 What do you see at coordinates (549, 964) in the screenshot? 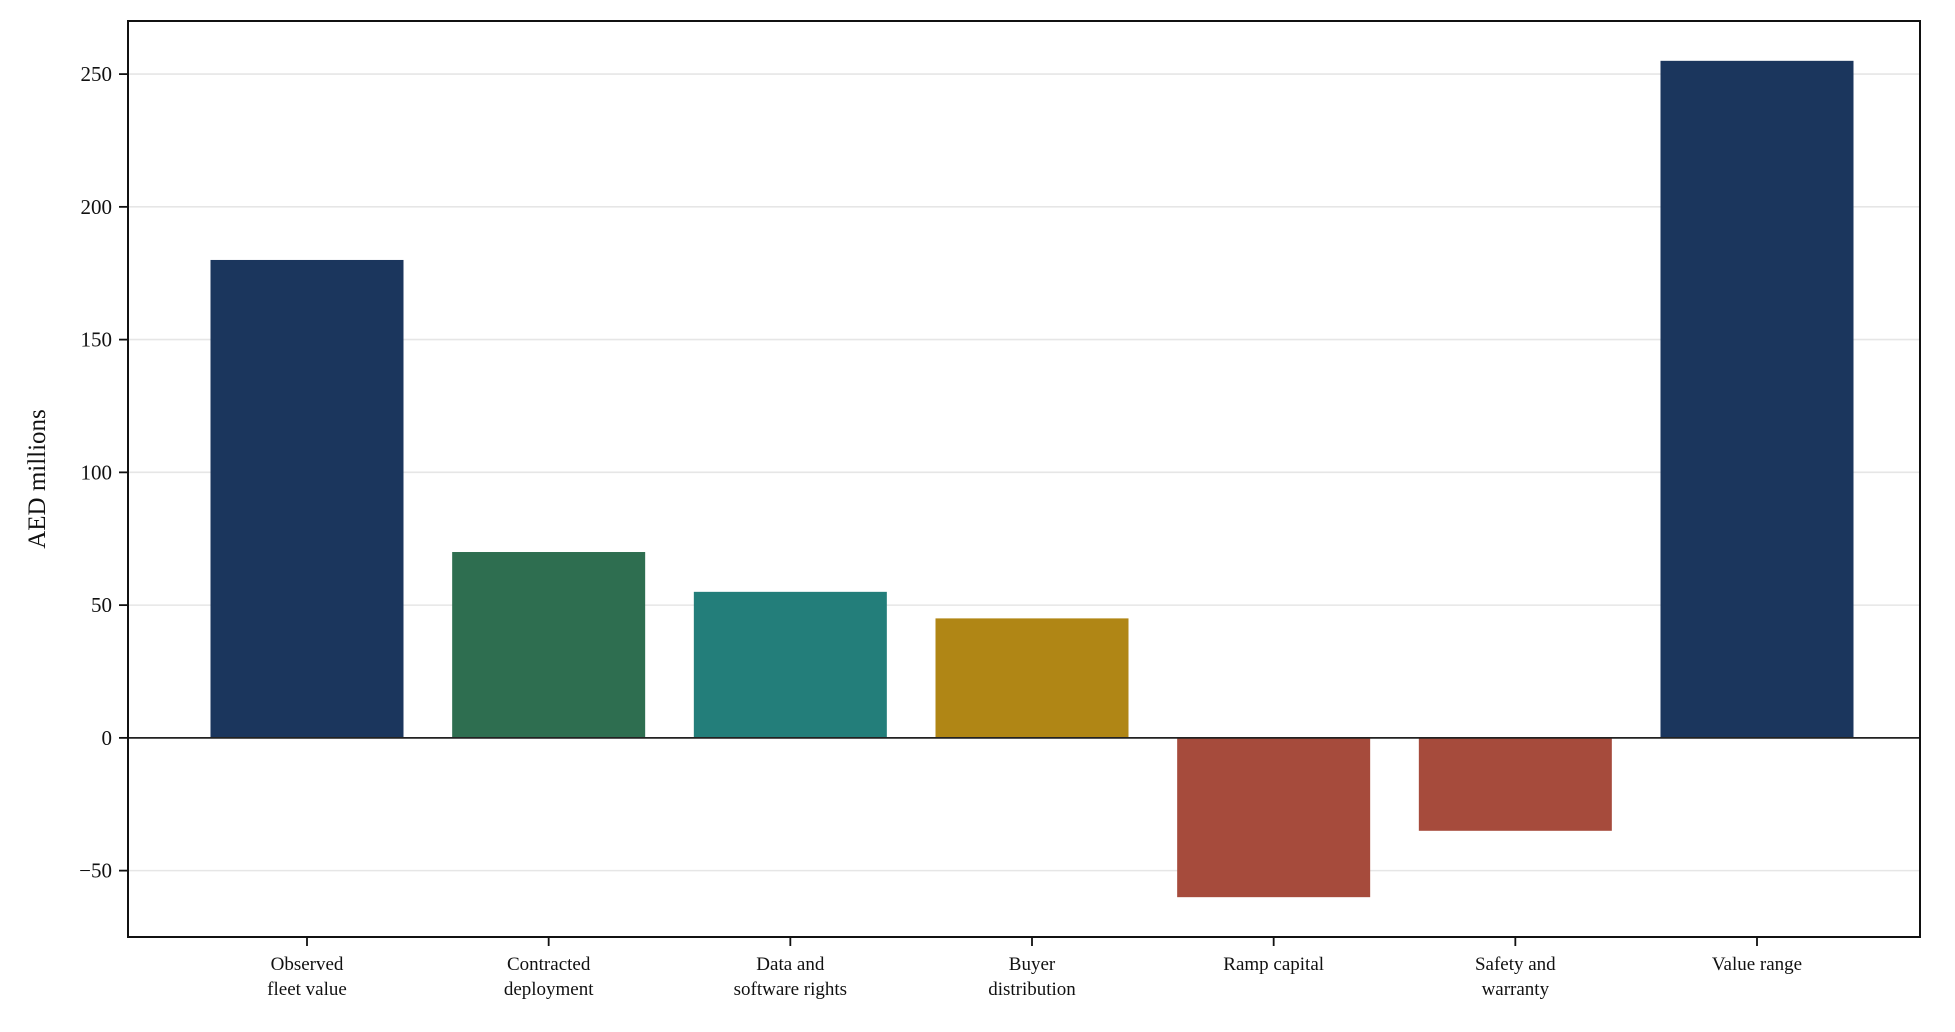
I see `x-tick-label-line: Contracted` at bounding box center [549, 964].